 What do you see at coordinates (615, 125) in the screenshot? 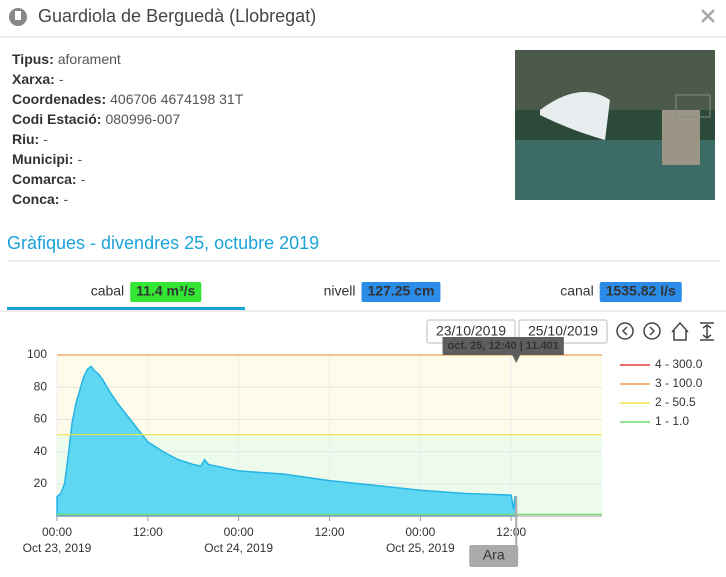
I see `station-photo` at bounding box center [615, 125].